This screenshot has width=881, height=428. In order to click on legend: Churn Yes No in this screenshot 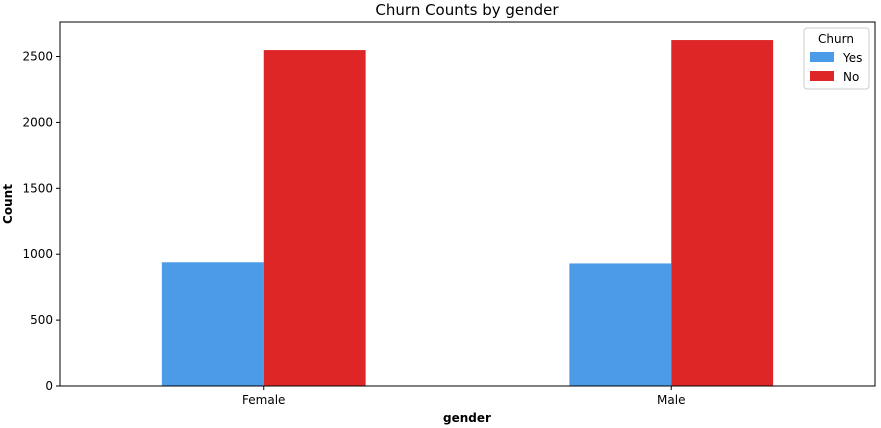, I will do `click(836, 58)`.